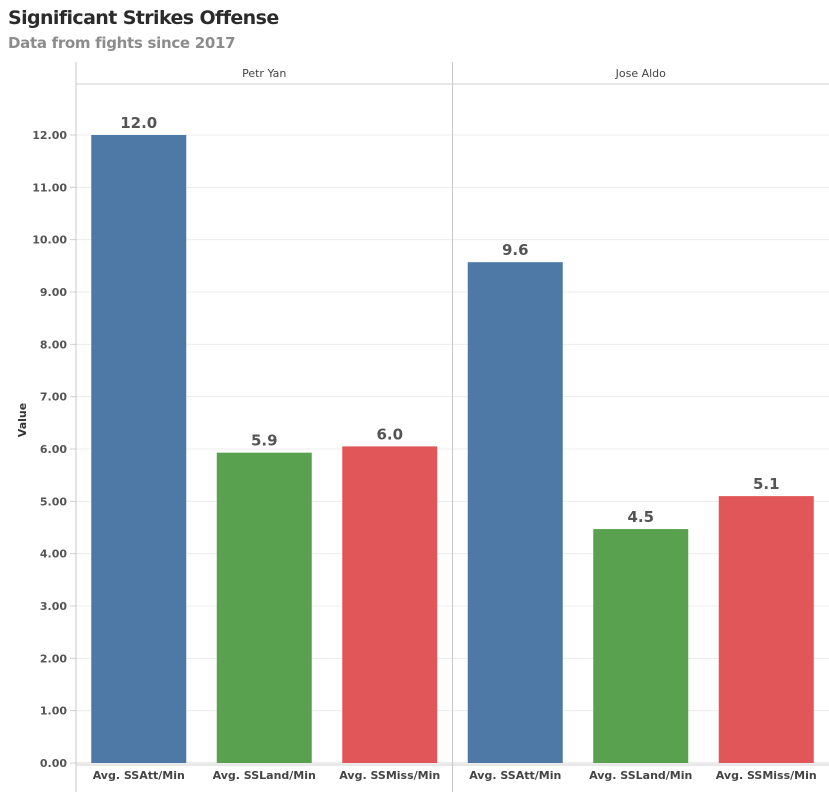 The image size is (829, 792). Describe the element at coordinates (49, 240) in the screenshot. I see `y-tick-label: 10.00` at that location.